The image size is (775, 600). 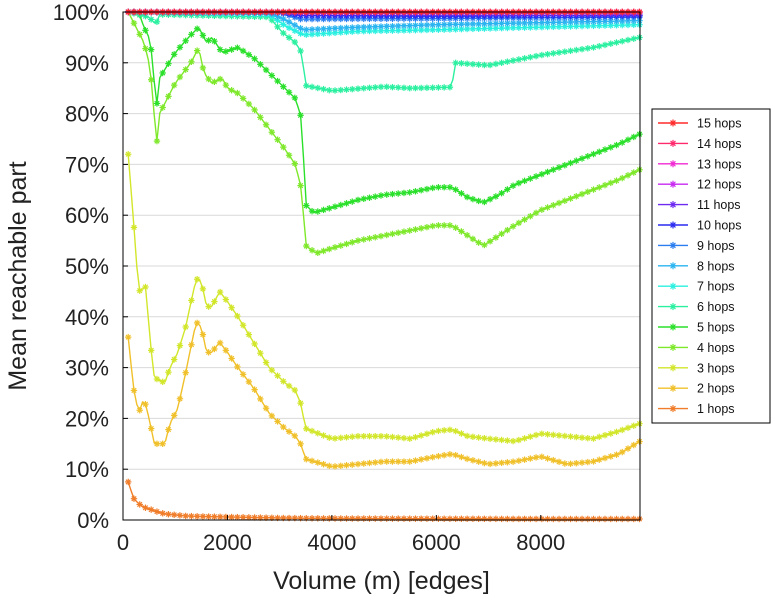 What do you see at coordinates (540, 542) in the screenshot?
I see `x-tick-label: 8000` at bounding box center [540, 542].